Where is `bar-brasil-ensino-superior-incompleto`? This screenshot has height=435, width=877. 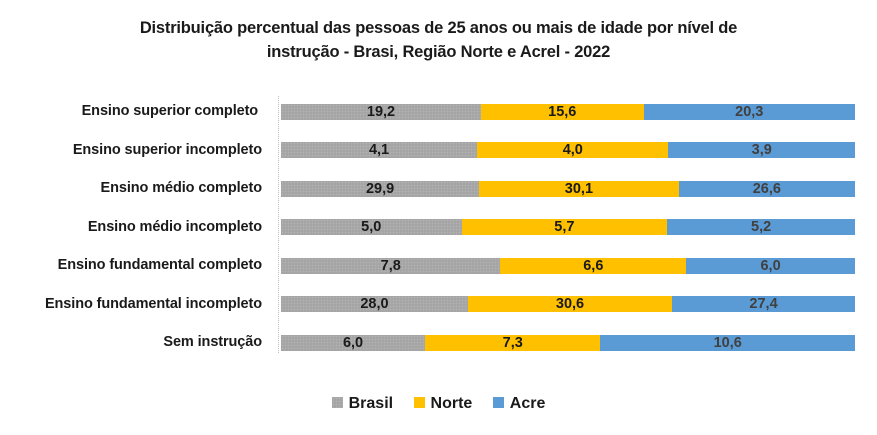
bar-brasil-ensino-superior-incompleto is located at coordinates (379, 150).